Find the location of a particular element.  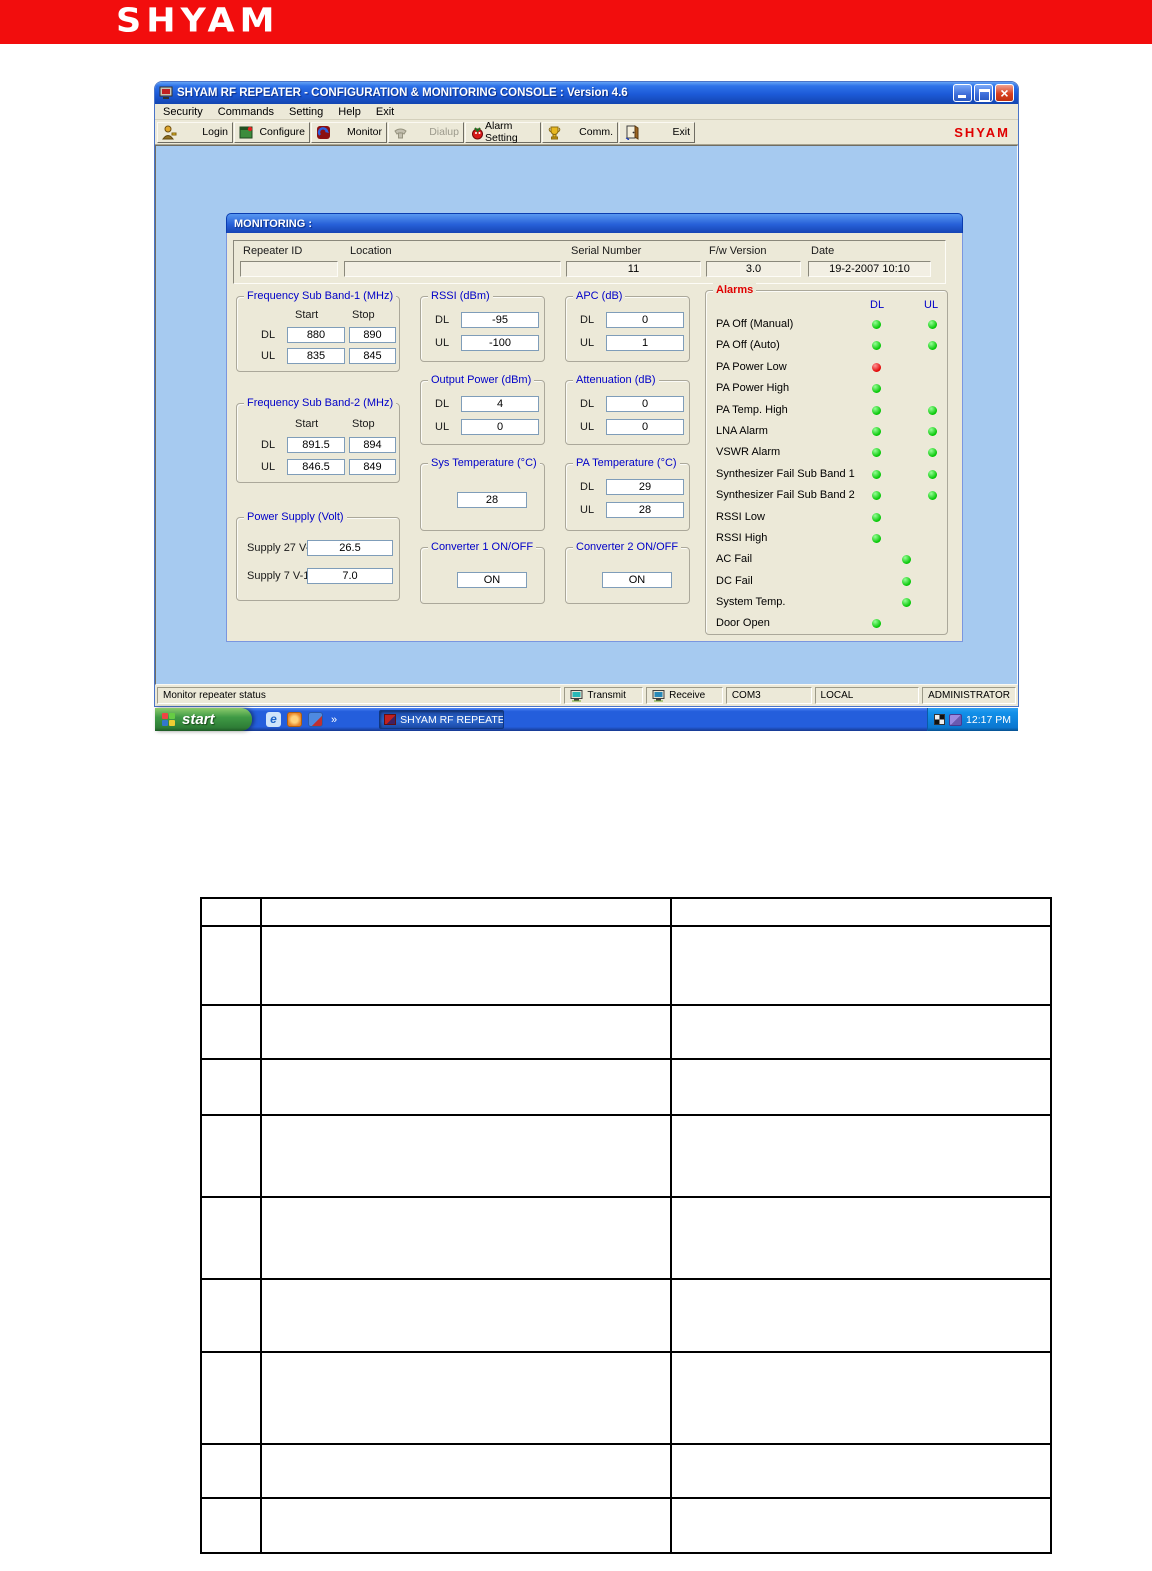

pa-temp-title: PA Temperature (°C) is located at coordinates (626, 463).